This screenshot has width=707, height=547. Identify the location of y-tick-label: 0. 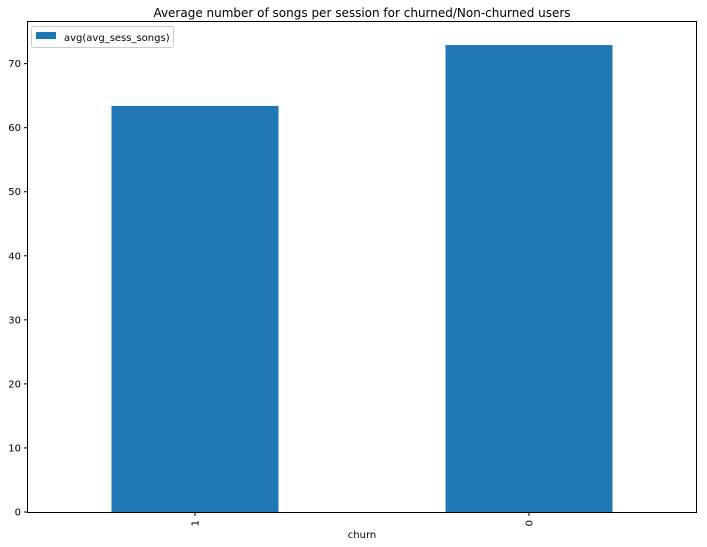
(18, 513).